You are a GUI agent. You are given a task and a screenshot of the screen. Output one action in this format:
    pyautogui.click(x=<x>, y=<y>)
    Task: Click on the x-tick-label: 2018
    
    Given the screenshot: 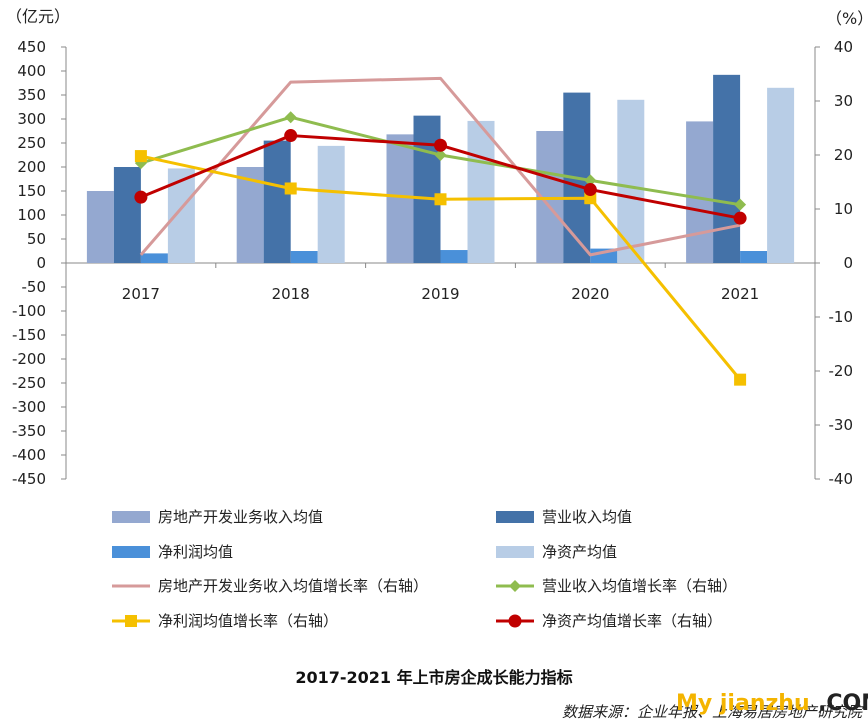 What is the action you would take?
    pyautogui.click(x=291, y=294)
    